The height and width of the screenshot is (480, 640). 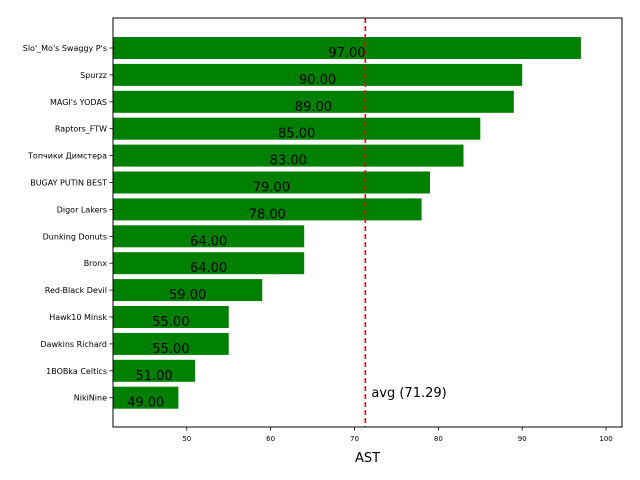 I want to click on x-tick-label: 100, so click(x=605, y=439).